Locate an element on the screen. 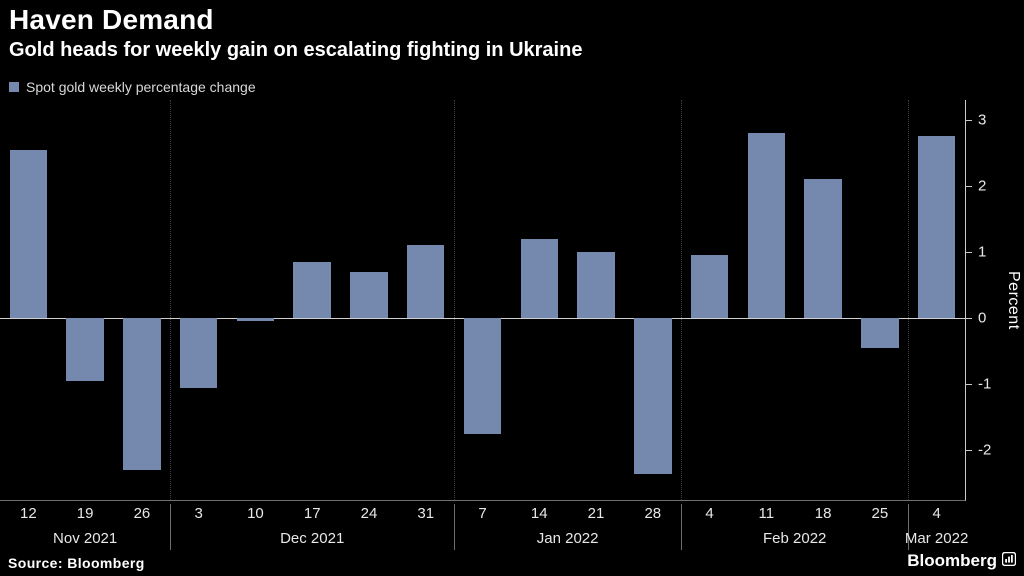  x-tick-label: 10 is located at coordinates (255, 513).